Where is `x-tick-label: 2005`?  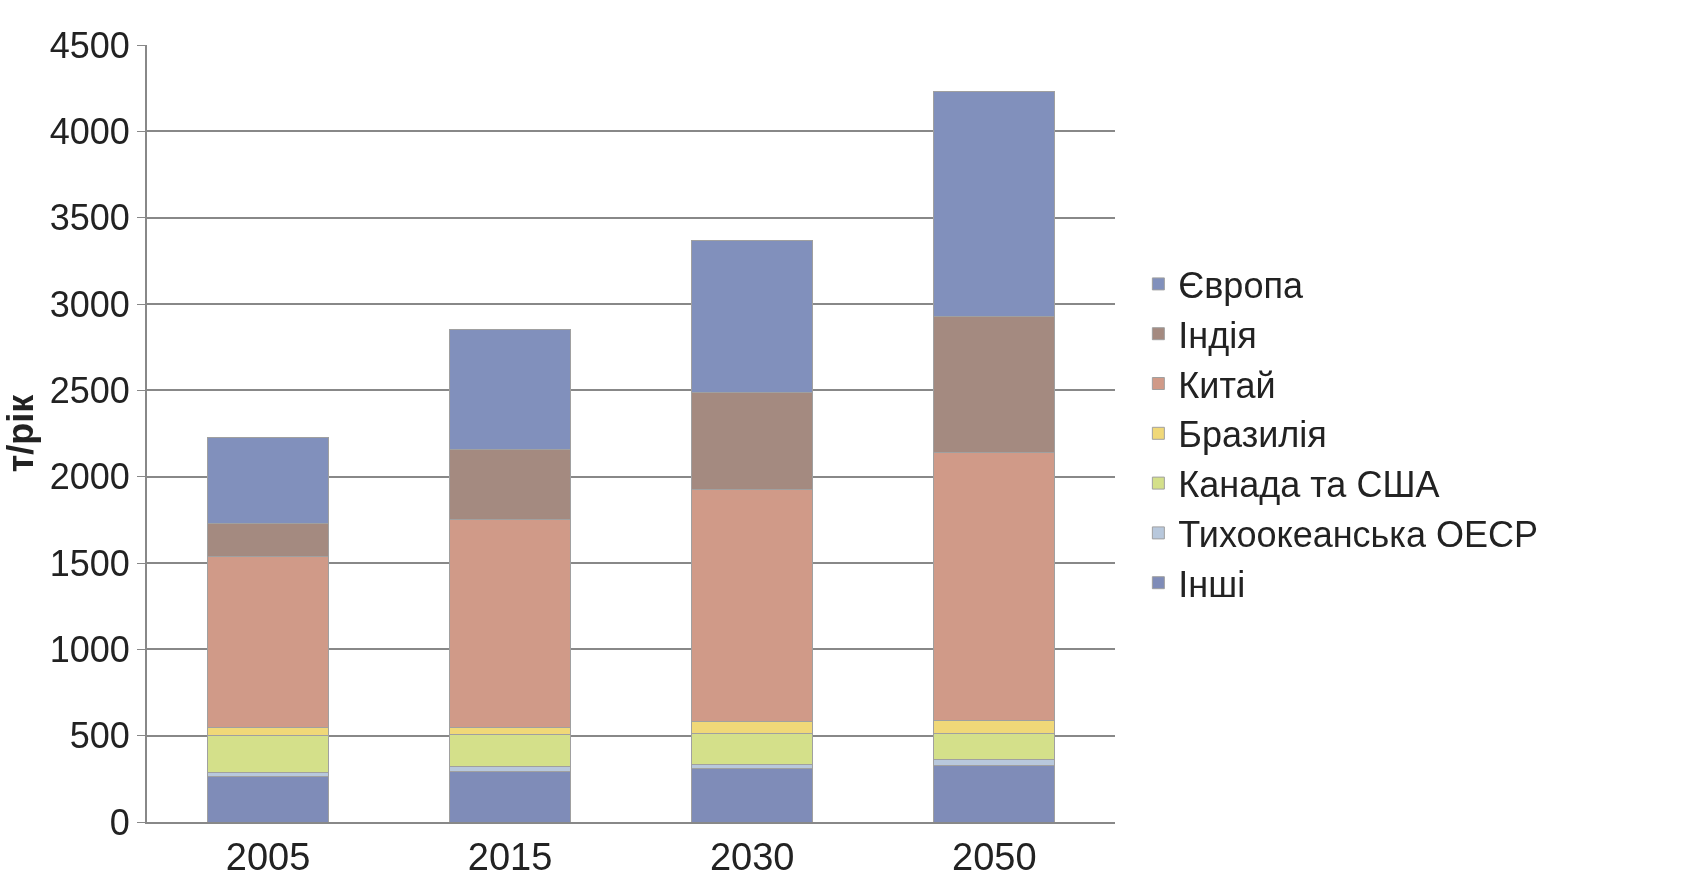
x-tick-label: 2005 is located at coordinates (268, 856).